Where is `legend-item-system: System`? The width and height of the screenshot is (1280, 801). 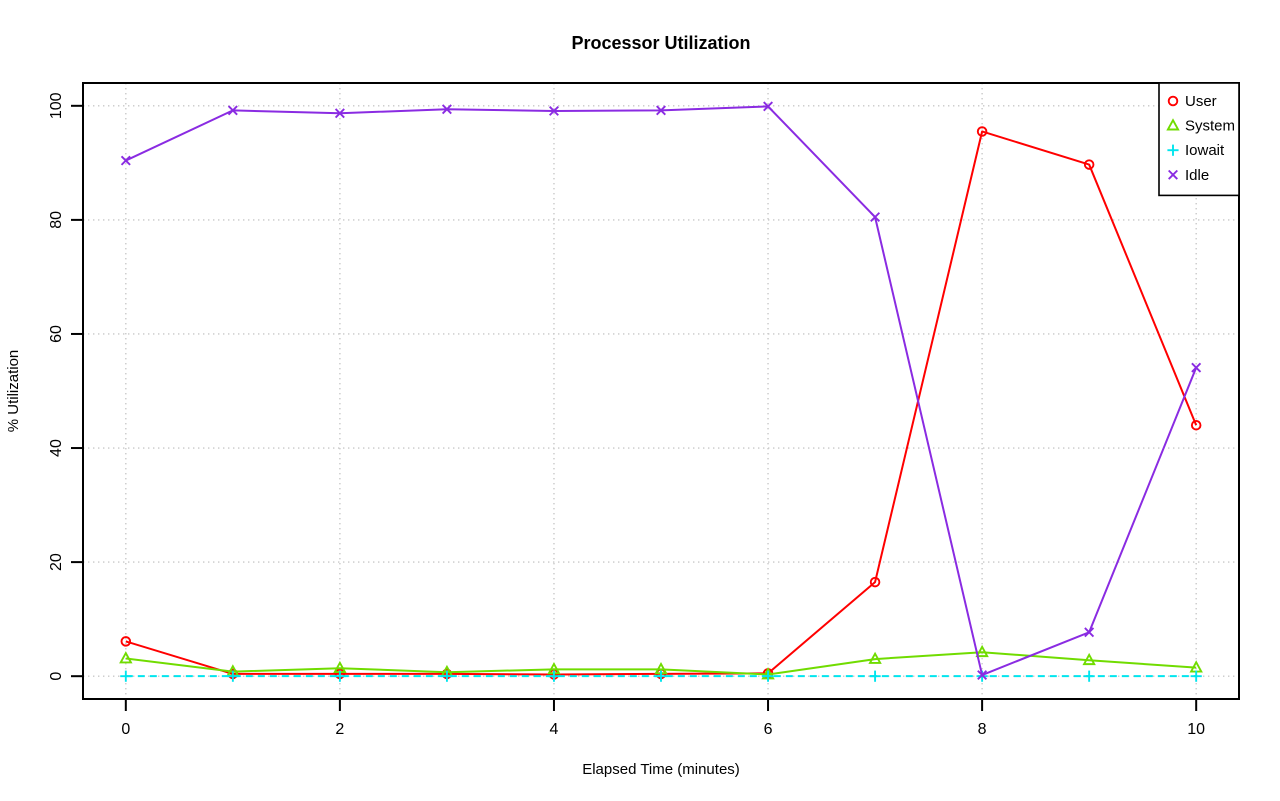
legend-item-system: System is located at coordinates (1200, 126).